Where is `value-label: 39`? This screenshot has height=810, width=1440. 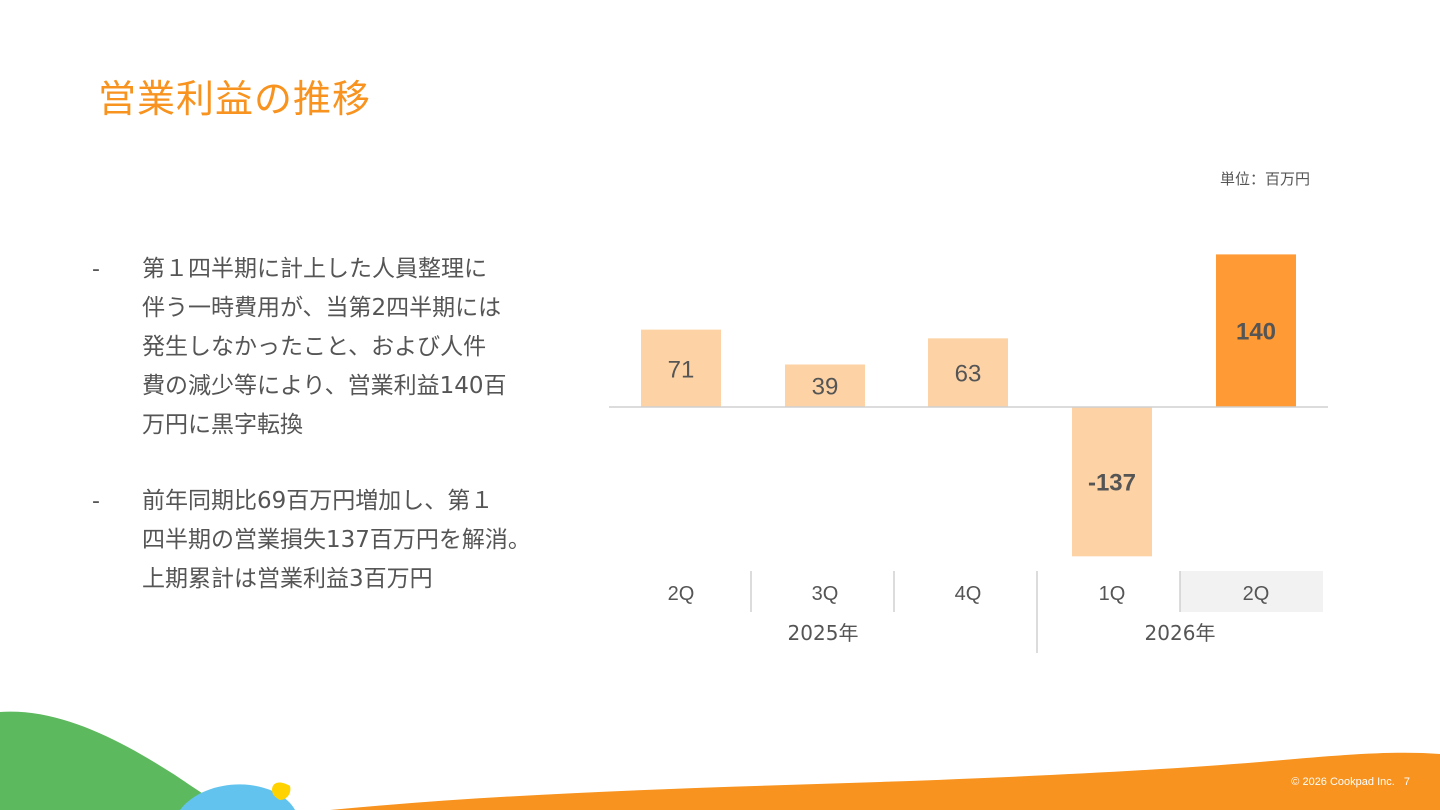 value-label: 39 is located at coordinates (825, 387).